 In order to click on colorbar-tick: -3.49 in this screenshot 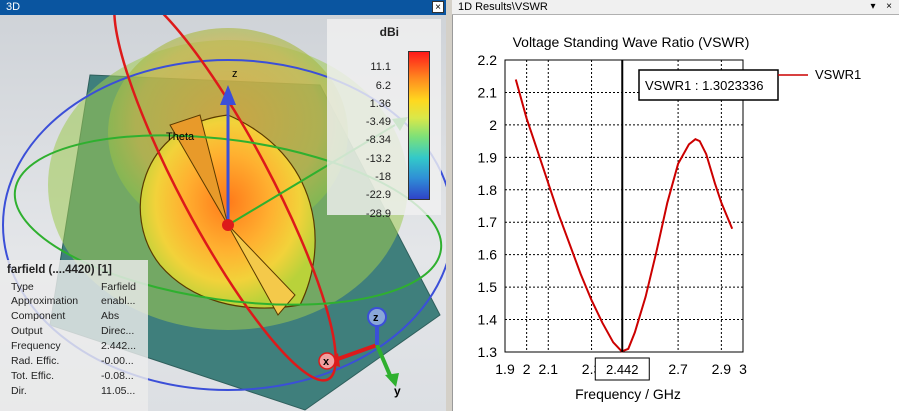, I will do `click(378, 122)`.